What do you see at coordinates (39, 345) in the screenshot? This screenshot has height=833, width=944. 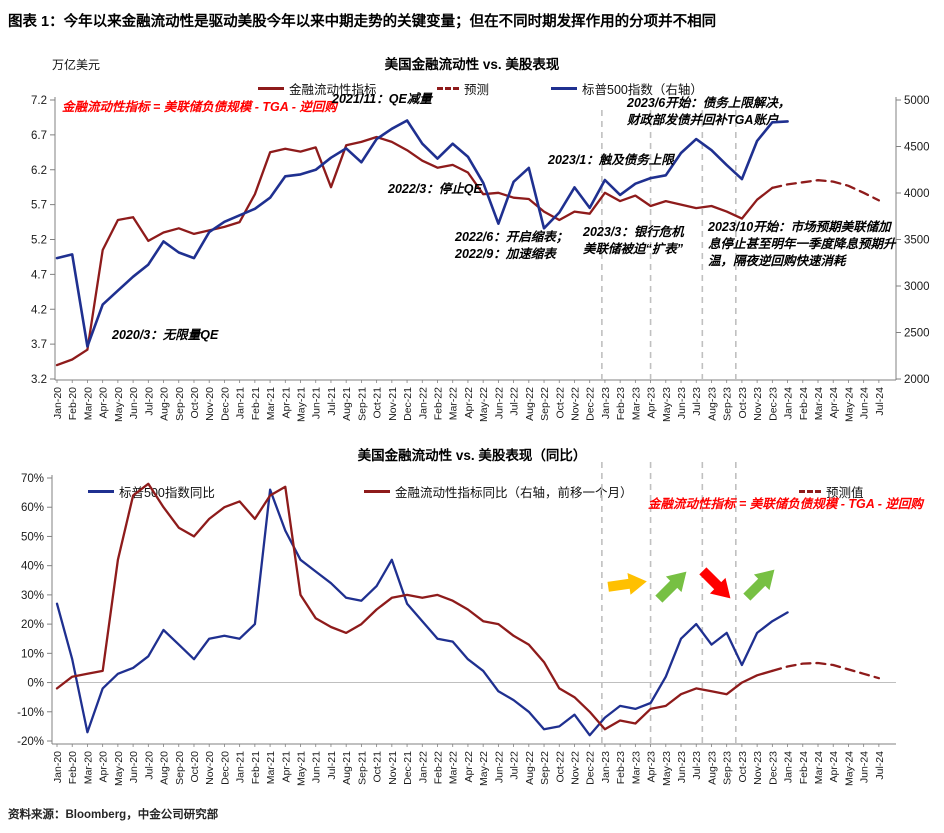 I see `svg-text: 3.7` at bounding box center [39, 345].